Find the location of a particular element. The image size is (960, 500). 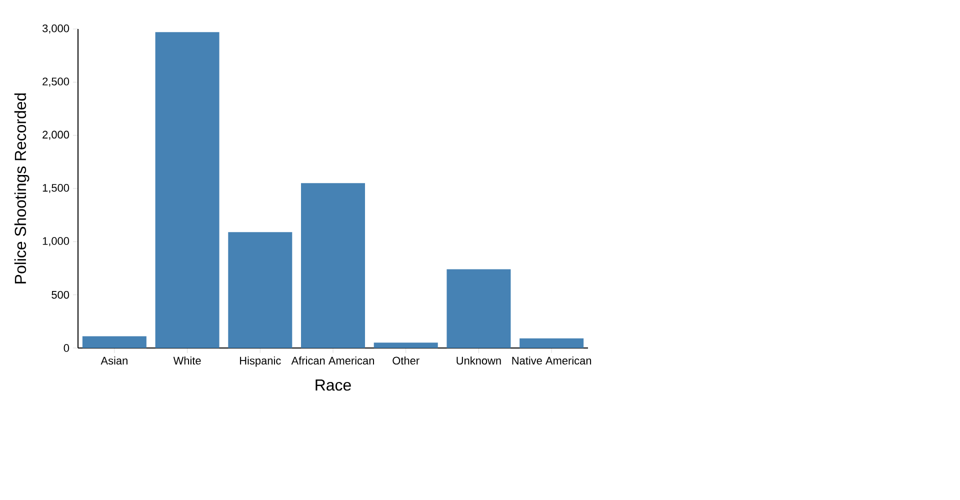

x-tick-label: Native American is located at coordinates (552, 360).